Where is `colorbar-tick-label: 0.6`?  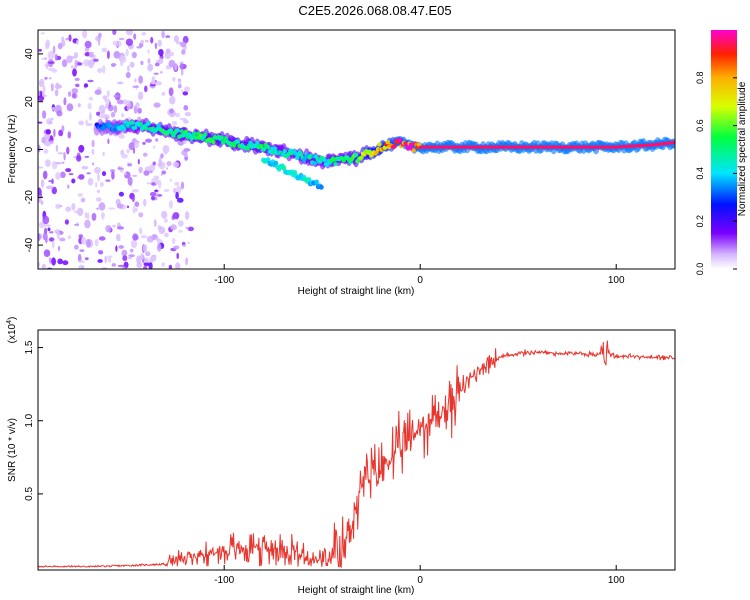 colorbar-tick-label: 0.6 is located at coordinates (700, 125).